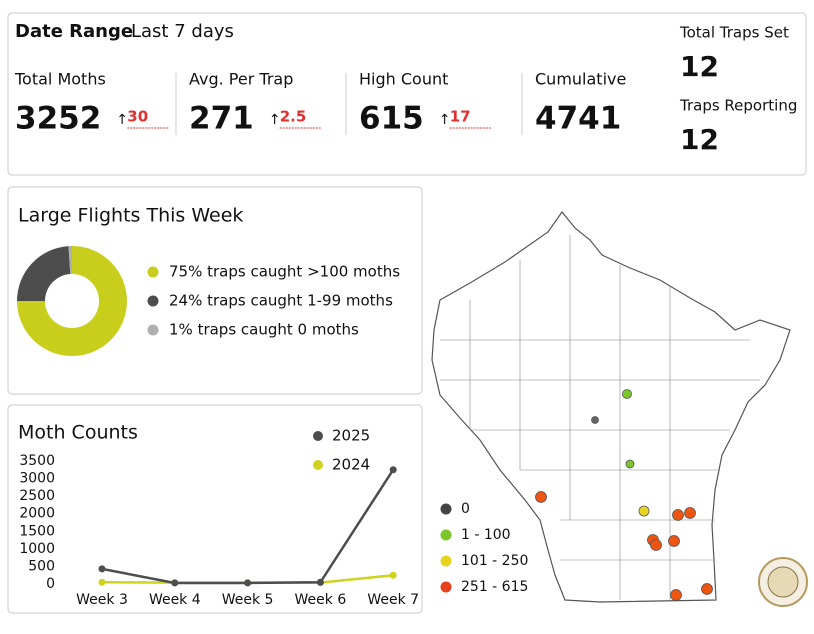 The image size is (814, 634). What do you see at coordinates (351, 465) in the screenshot?
I see `legend-label: 2024` at bounding box center [351, 465].